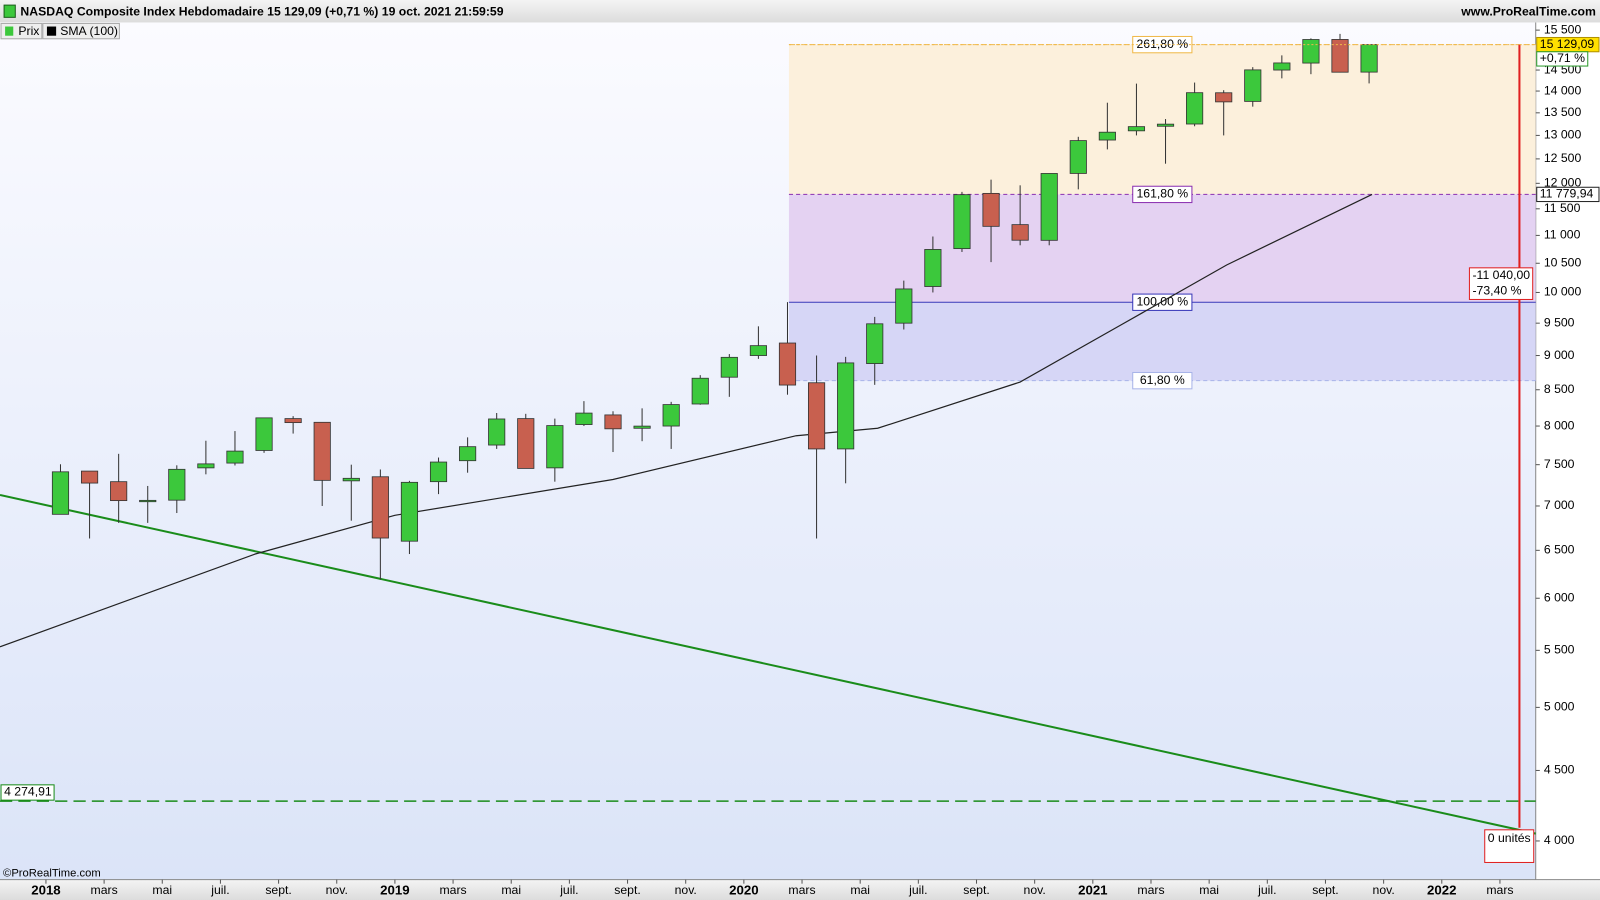  Describe the element at coordinates (1559, 840) in the screenshot. I see `y-tick-label: 4 000` at that location.